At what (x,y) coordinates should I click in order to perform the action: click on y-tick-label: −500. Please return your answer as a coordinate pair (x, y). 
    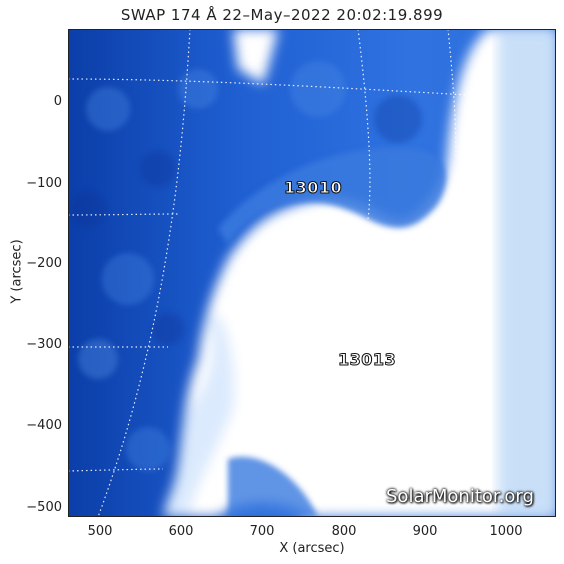
    Looking at the image, I should click on (44, 507).